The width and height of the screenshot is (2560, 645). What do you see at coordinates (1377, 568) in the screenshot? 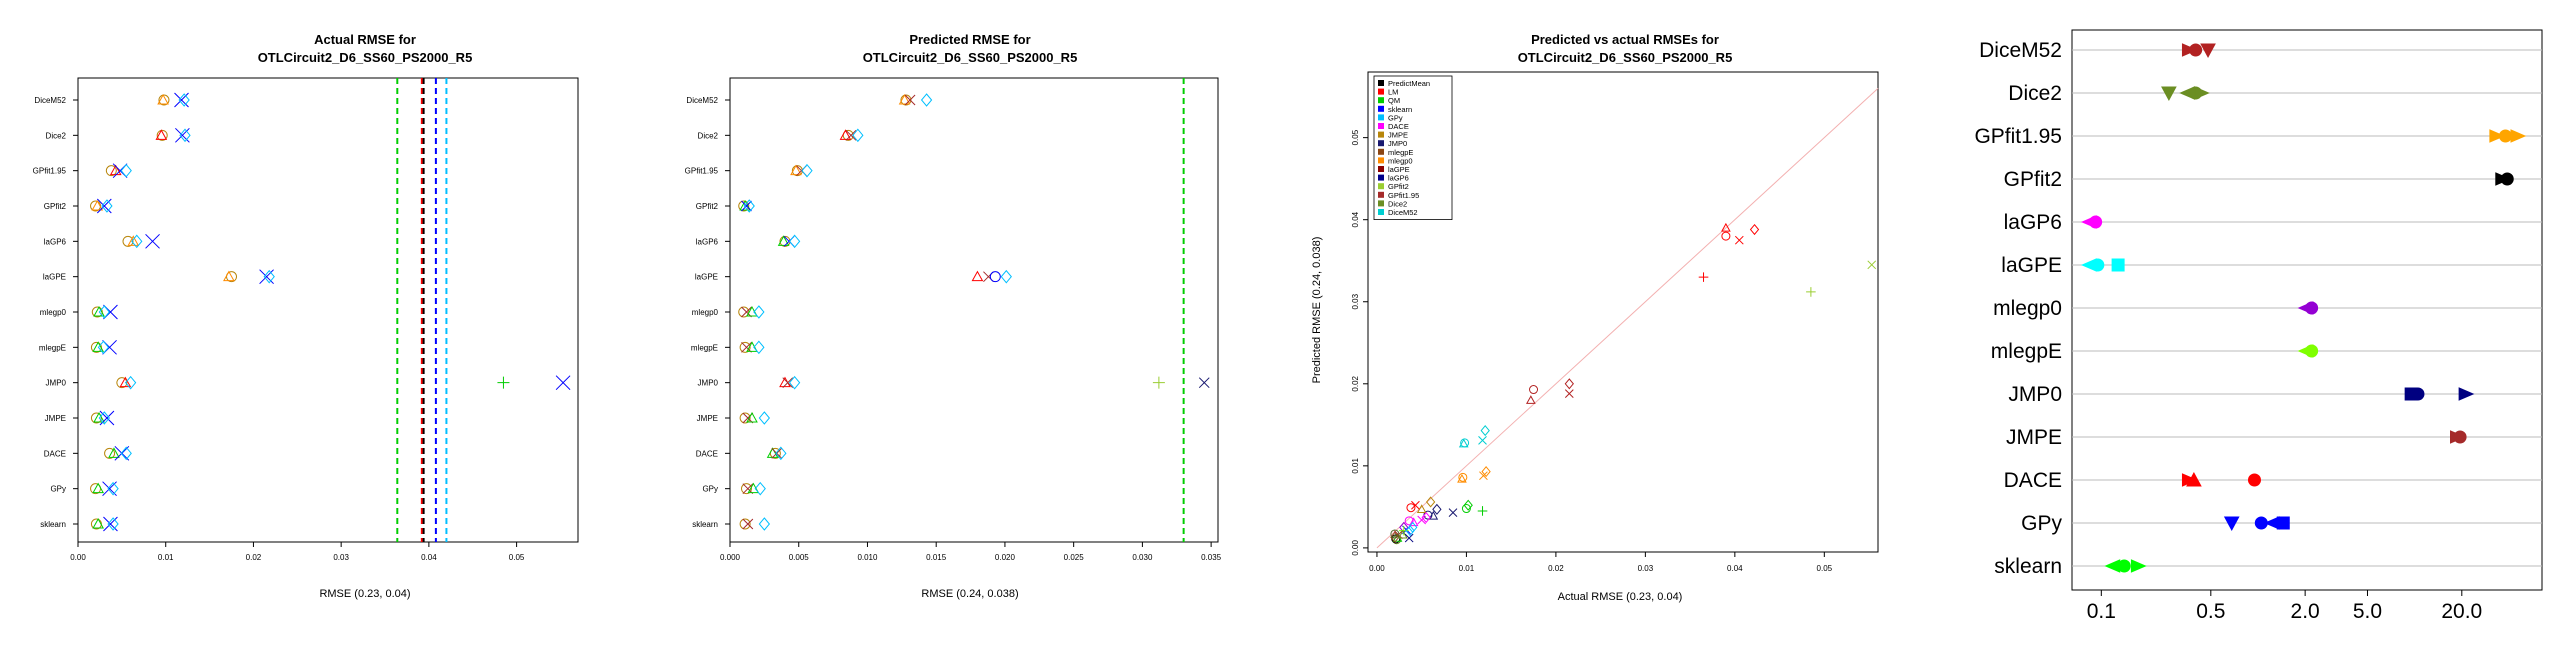
I see `x-tick-label: 0.00` at bounding box center [1377, 568].